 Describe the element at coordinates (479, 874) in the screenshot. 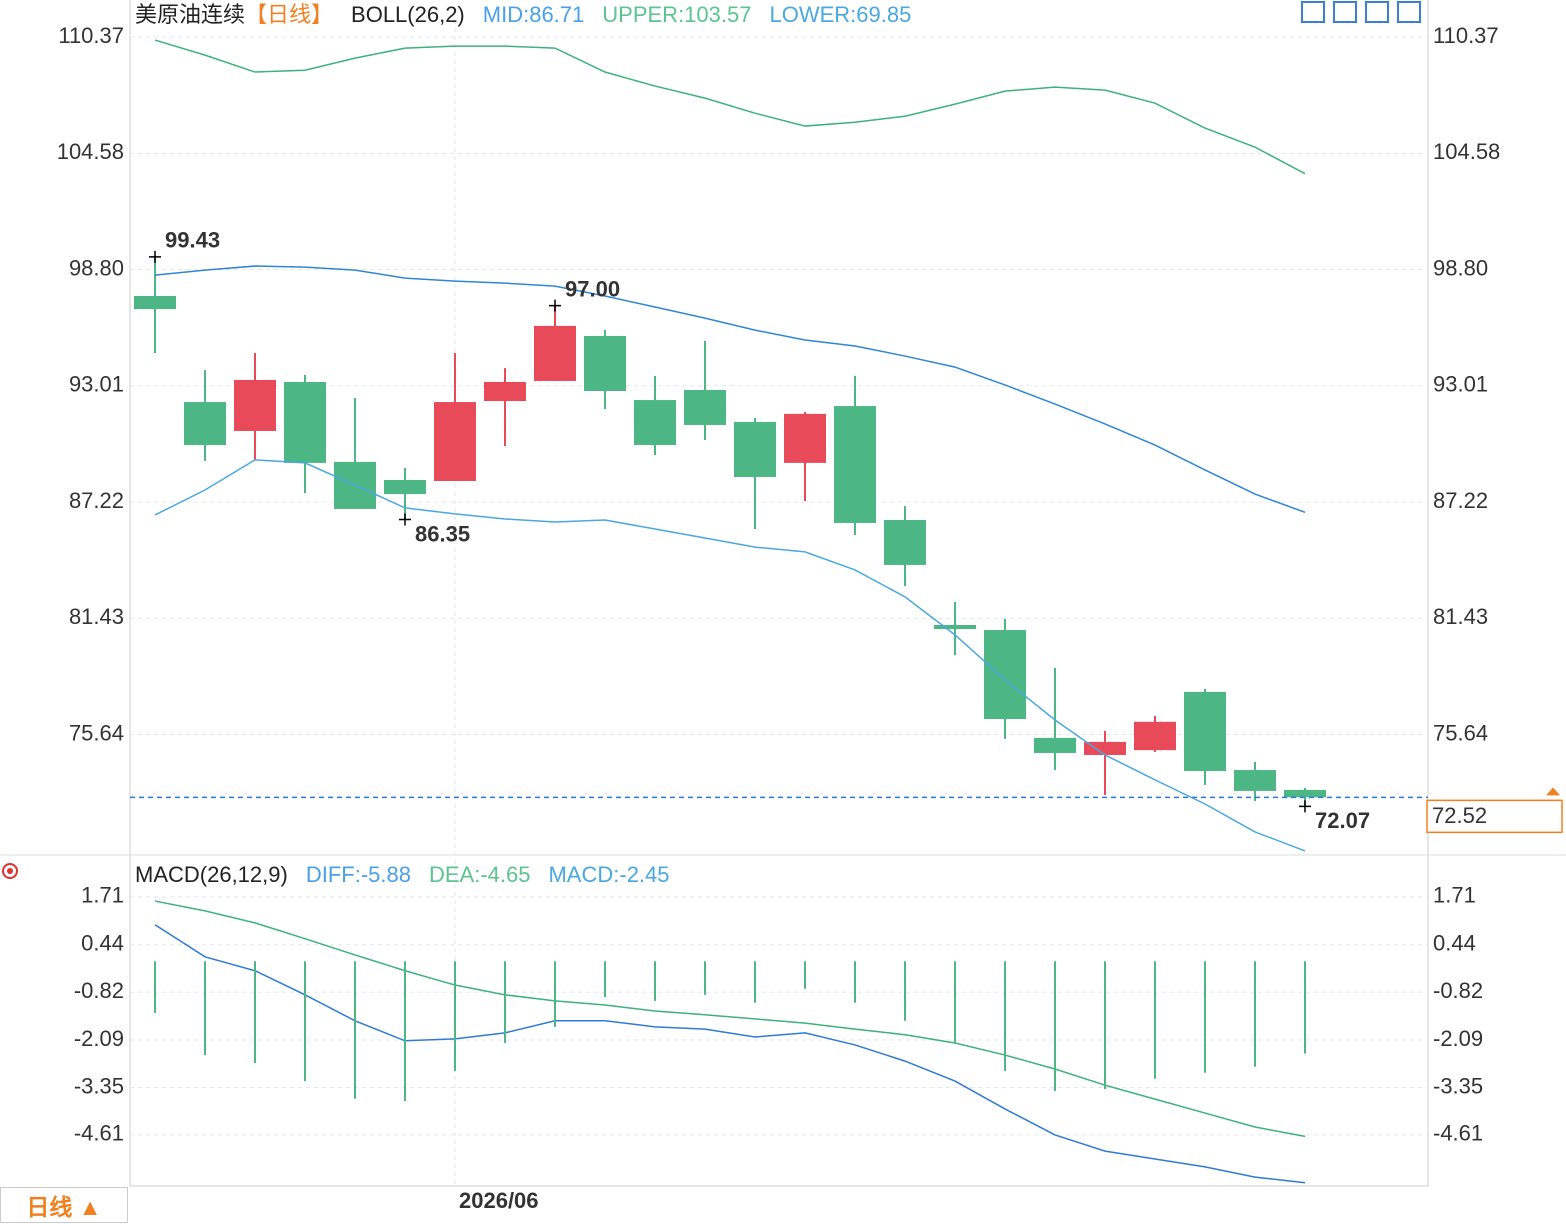

I see `legend-entry: DEA:-4.65` at that location.